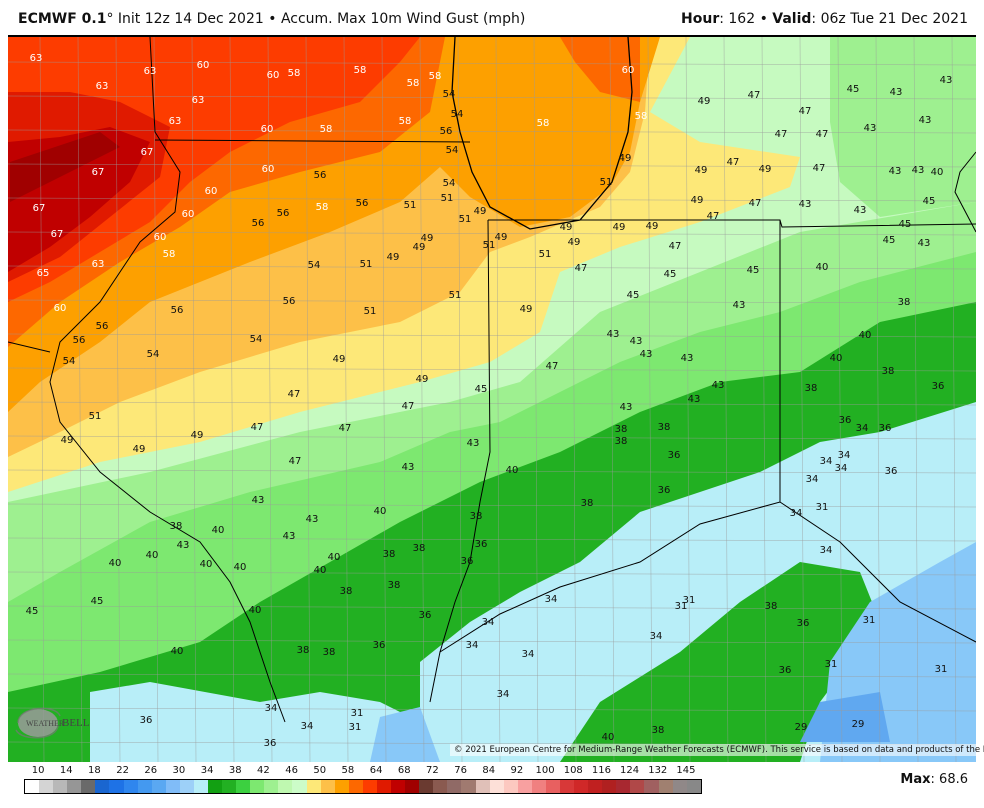 This screenshot has width=984, height=808. I want to click on valid-value: : 06z Tue 21 Dec 2021, so click(889, 19).